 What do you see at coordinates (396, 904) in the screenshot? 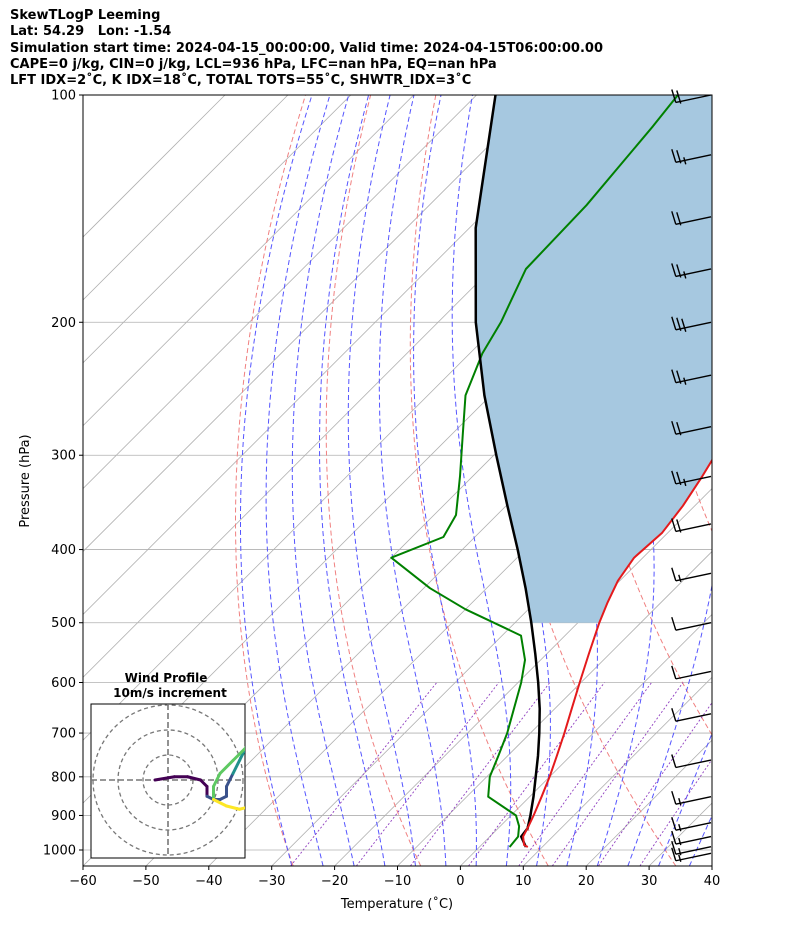
I see `x-axis-label: Temperature (˚C)` at bounding box center [396, 904].